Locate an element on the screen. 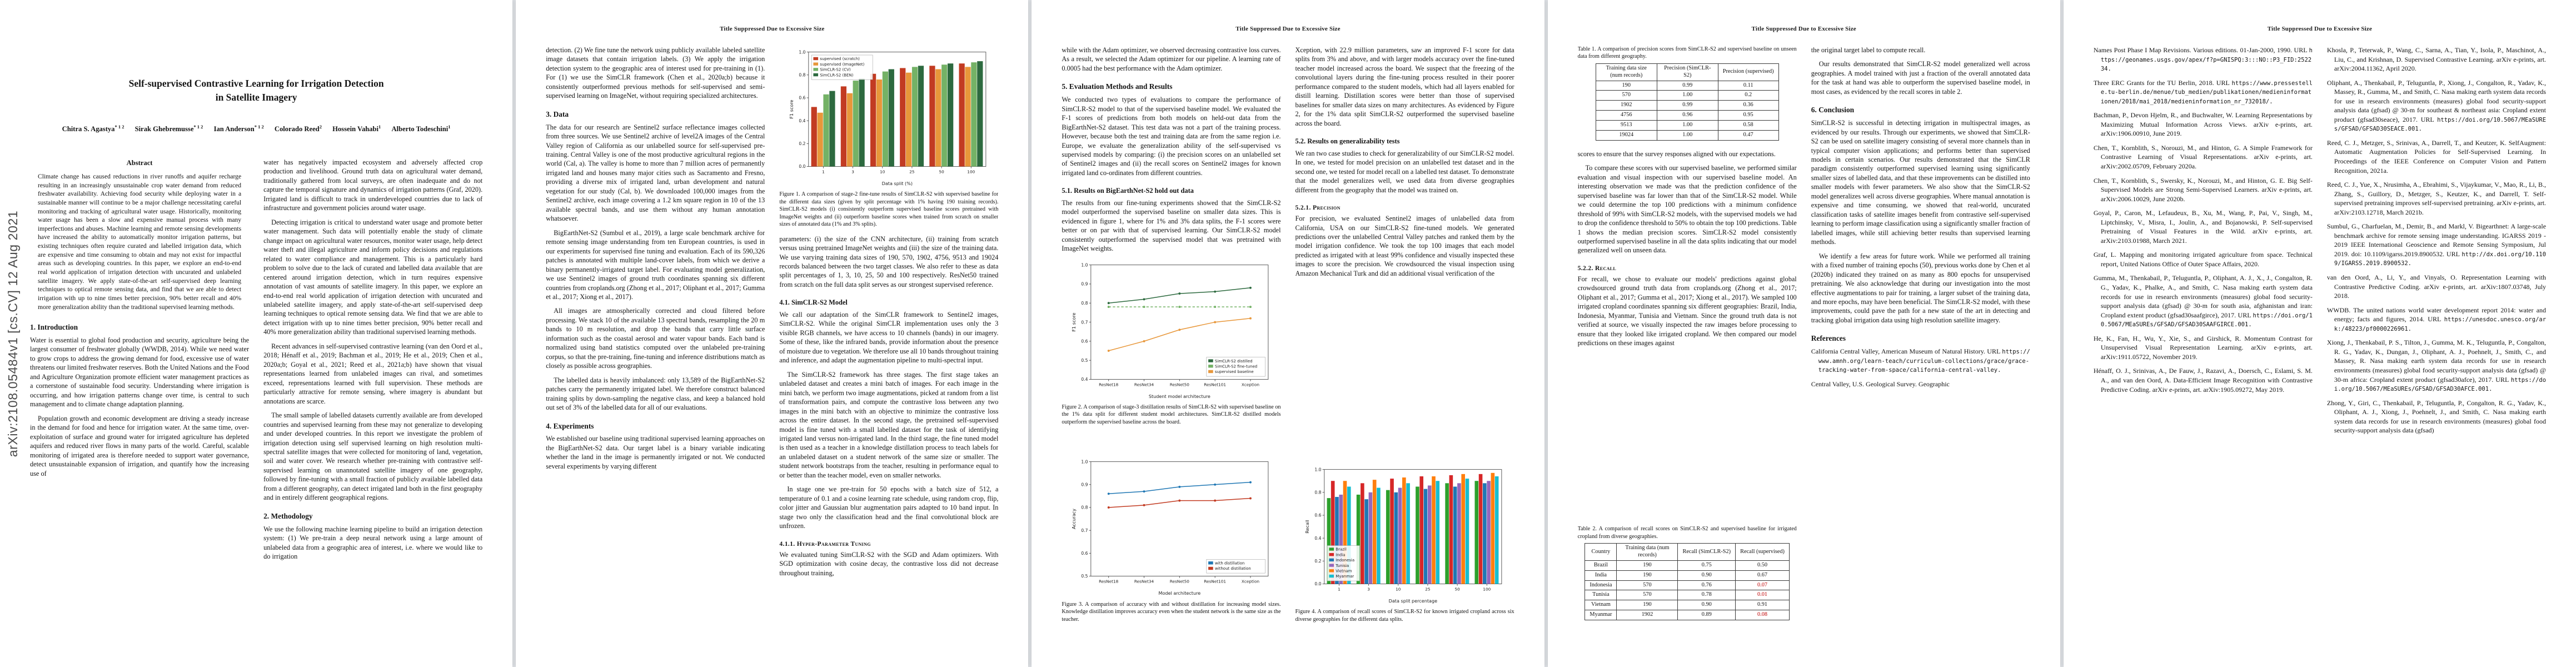 Image resolution: width=2576 pixels, height=667 pixels. legend-label: with distillation is located at coordinates (1229, 563).